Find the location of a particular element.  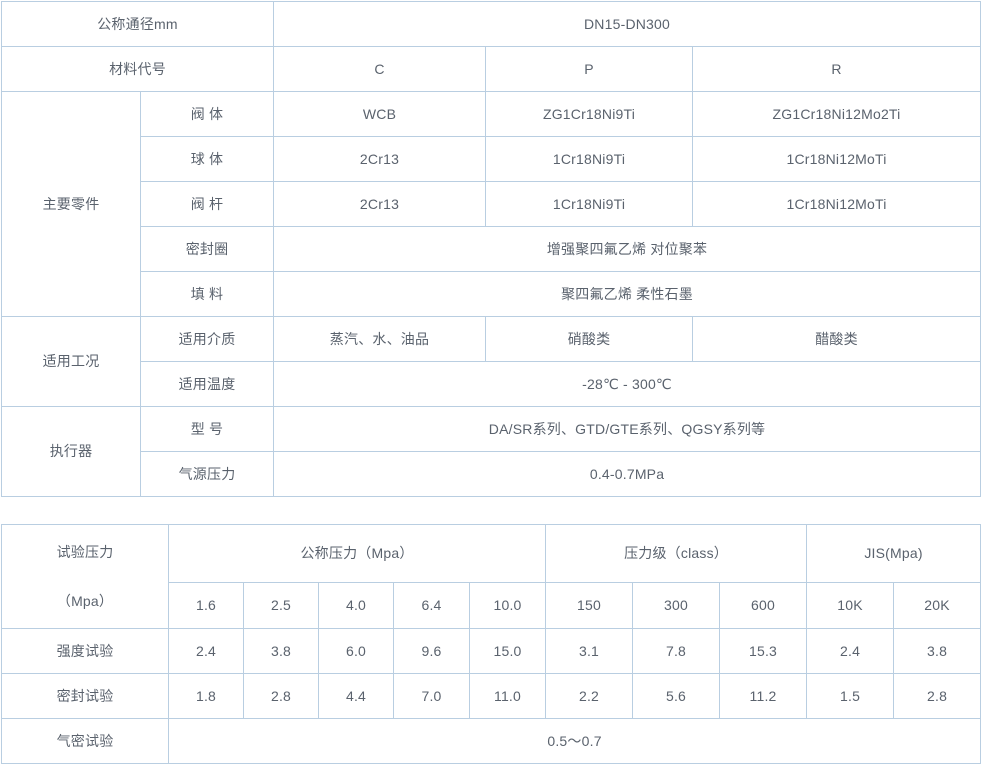

stem-material-c: 2Cr13 is located at coordinates (379, 204).